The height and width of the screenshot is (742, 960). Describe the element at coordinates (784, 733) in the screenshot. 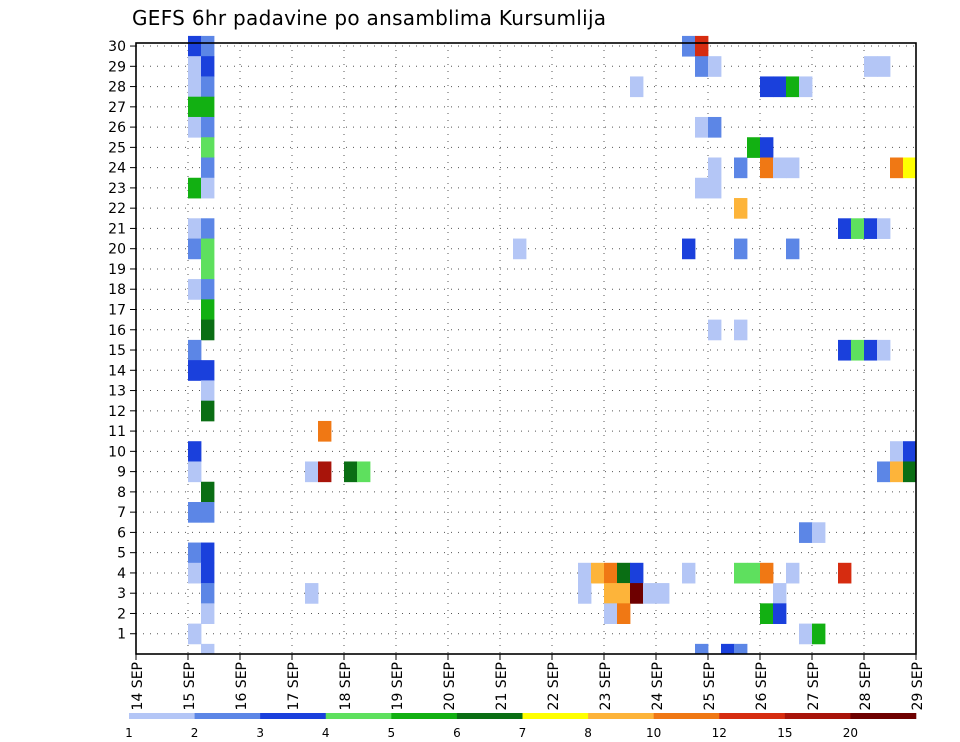

I see `legend-label: 15` at that location.